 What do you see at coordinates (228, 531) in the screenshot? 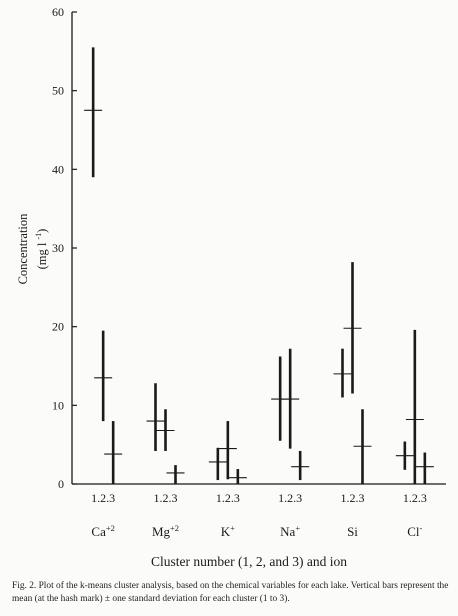
I see `ion-label: K+` at bounding box center [228, 531].